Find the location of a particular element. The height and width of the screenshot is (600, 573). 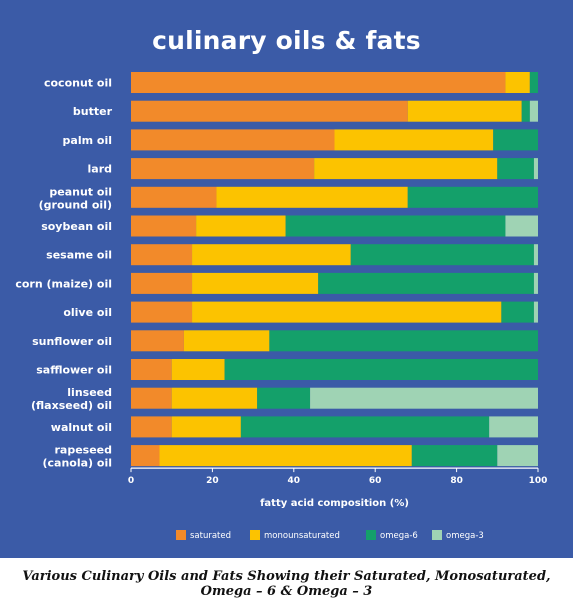

category-label-linseed-flaxseed-oil: linseed (flaxseed) oil is located at coordinates (71, 399).